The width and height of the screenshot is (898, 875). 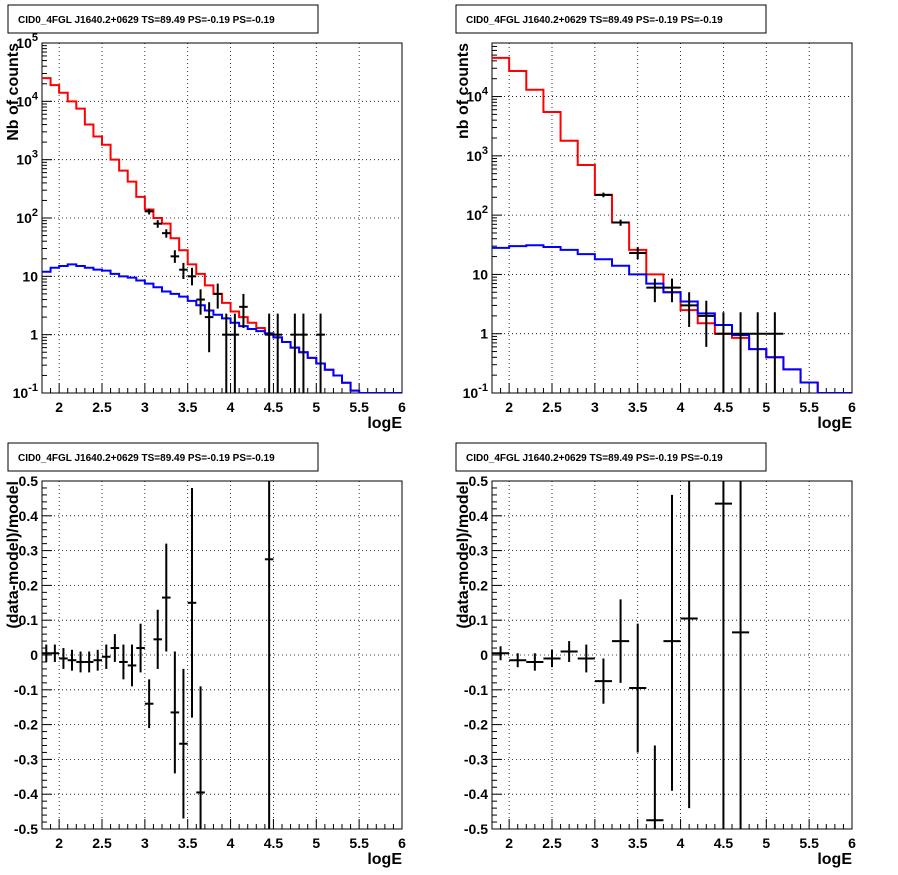 I want to click on y-tick-label: 10², so click(x=477, y=213).